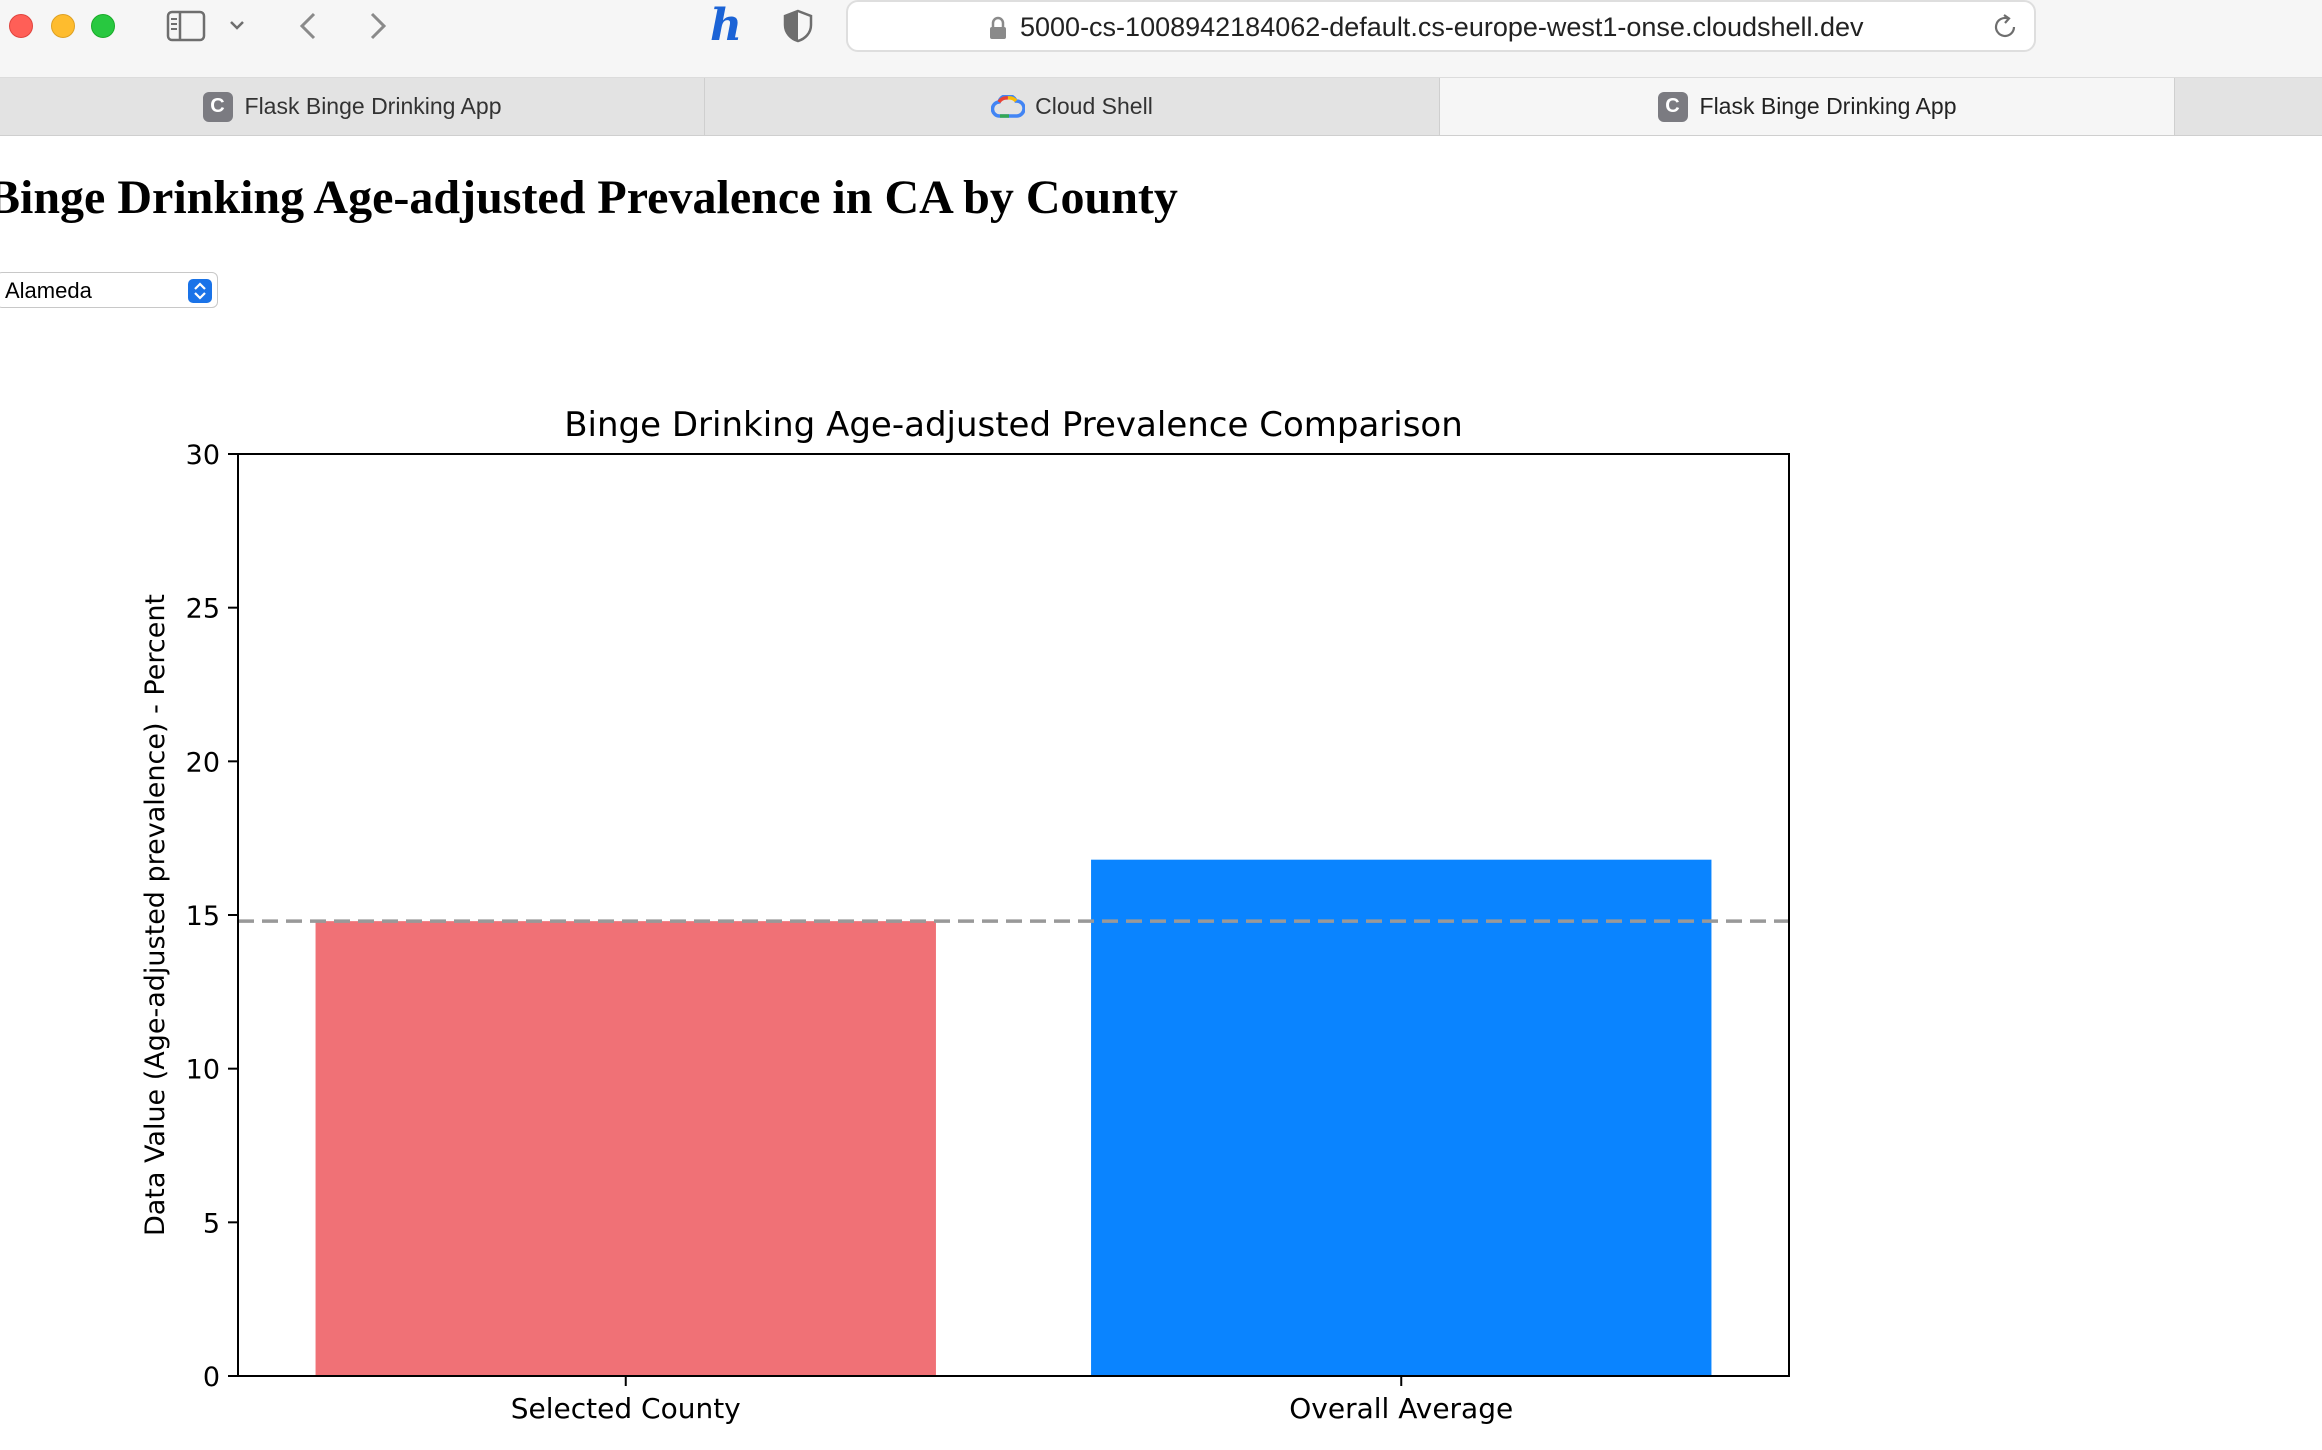 The height and width of the screenshot is (1450, 2322). What do you see at coordinates (203, 455) in the screenshot?
I see `y-tick-label: 30` at bounding box center [203, 455].